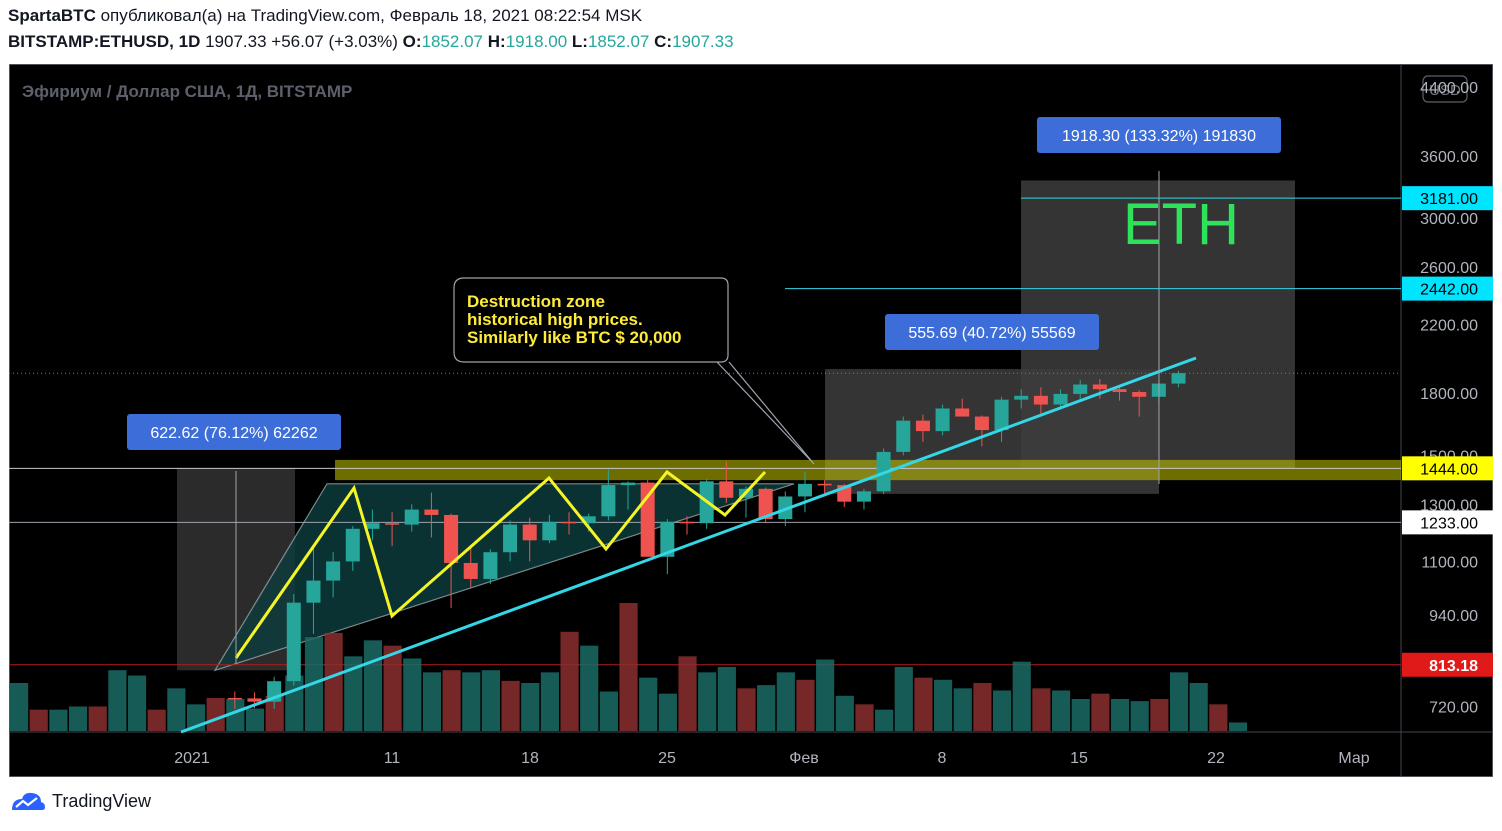  I want to click on high-value: 1918.00, so click(536, 41).